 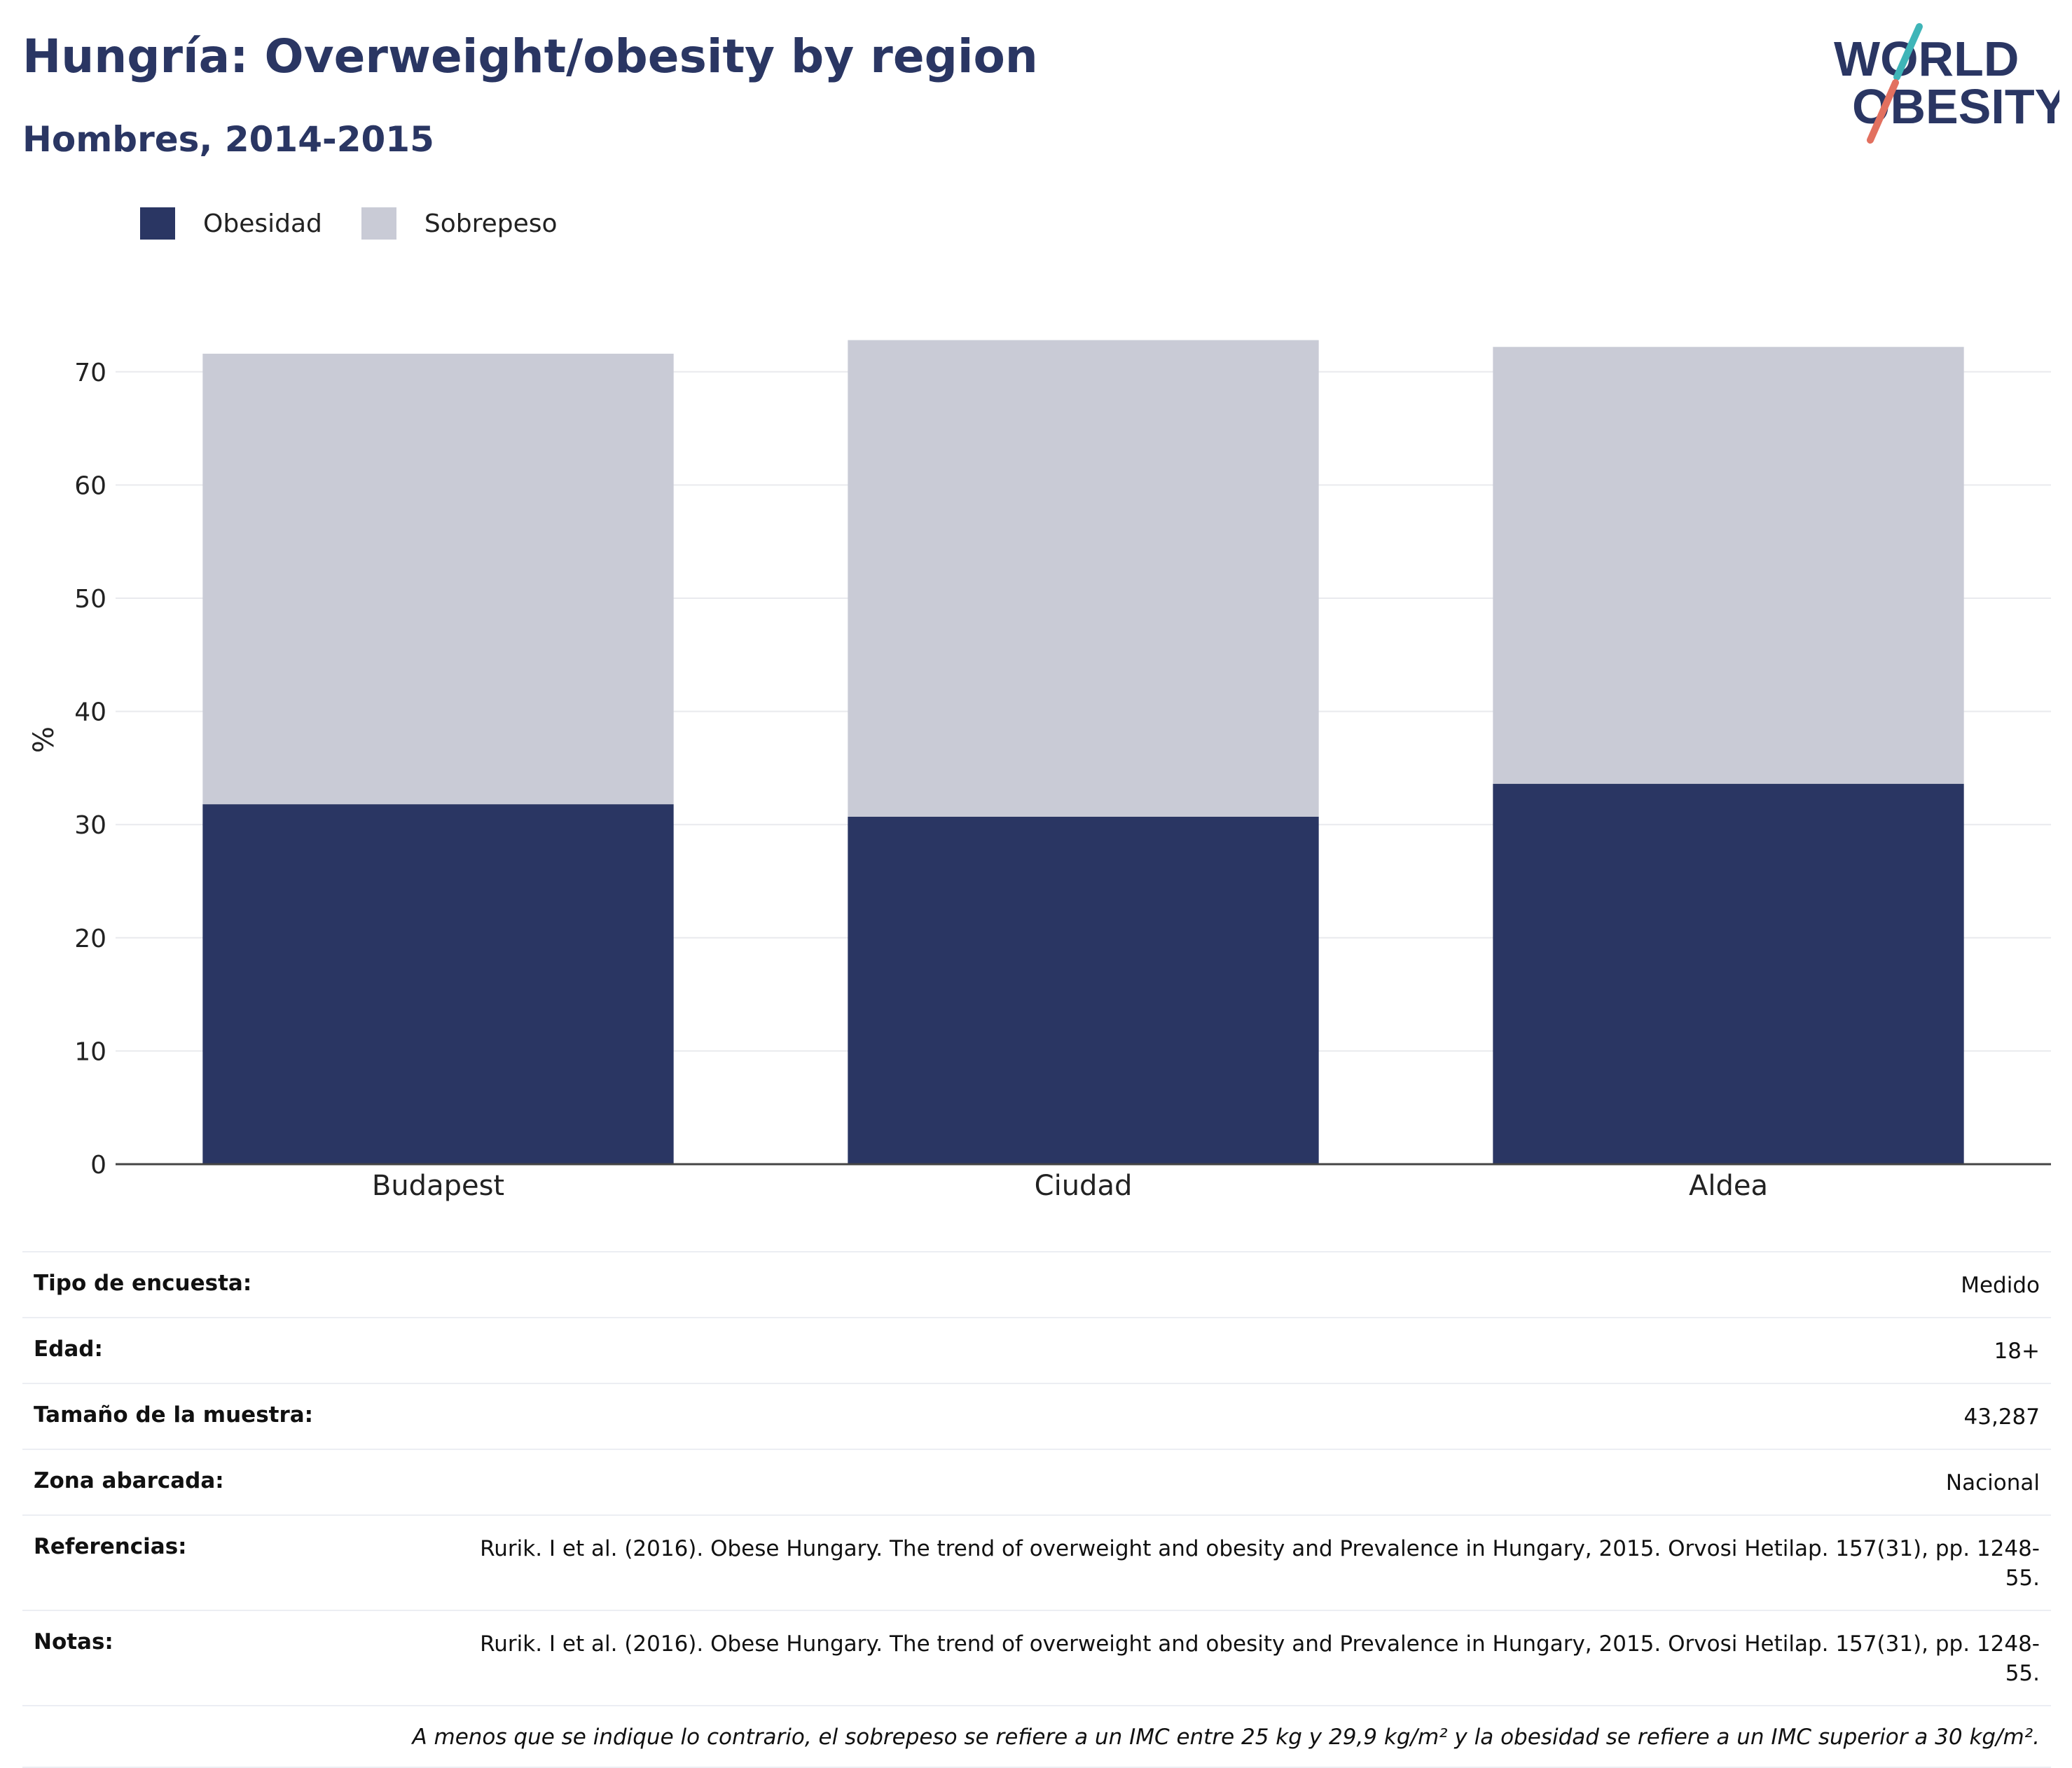 What do you see at coordinates (143, 1283) in the screenshot?
I see `meta-label: Tipo de encuesta:` at bounding box center [143, 1283].